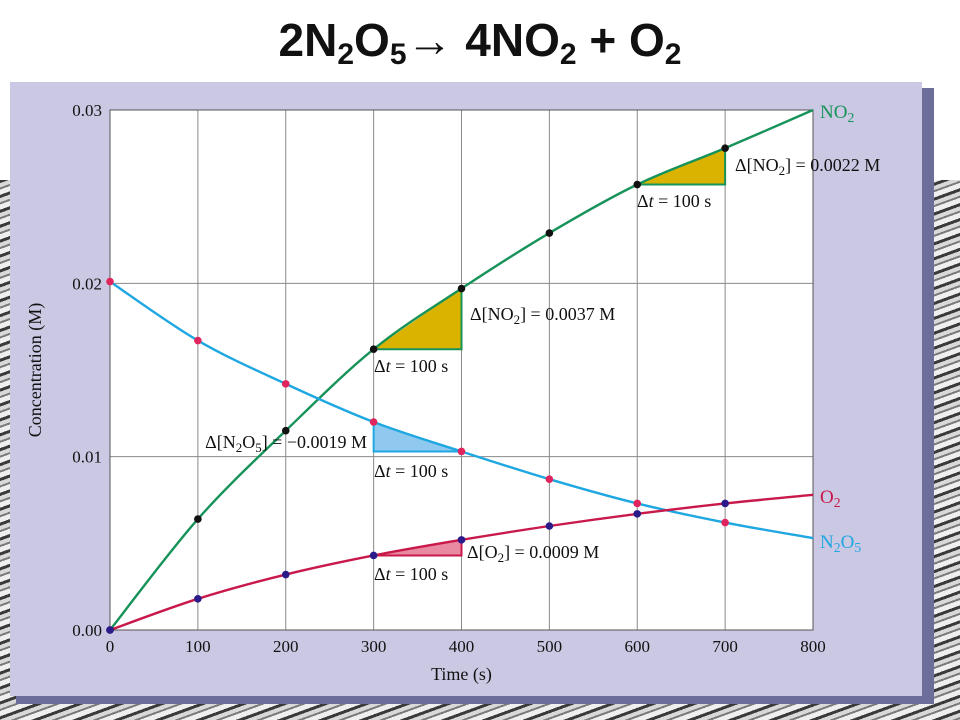 The width and height of the screenshot is (960, 720). Describe the element at coordinates (542, 315) in the screenshot. I see `delta-concentration-label: Δ[NO2] = 0.0037 M` at that location.